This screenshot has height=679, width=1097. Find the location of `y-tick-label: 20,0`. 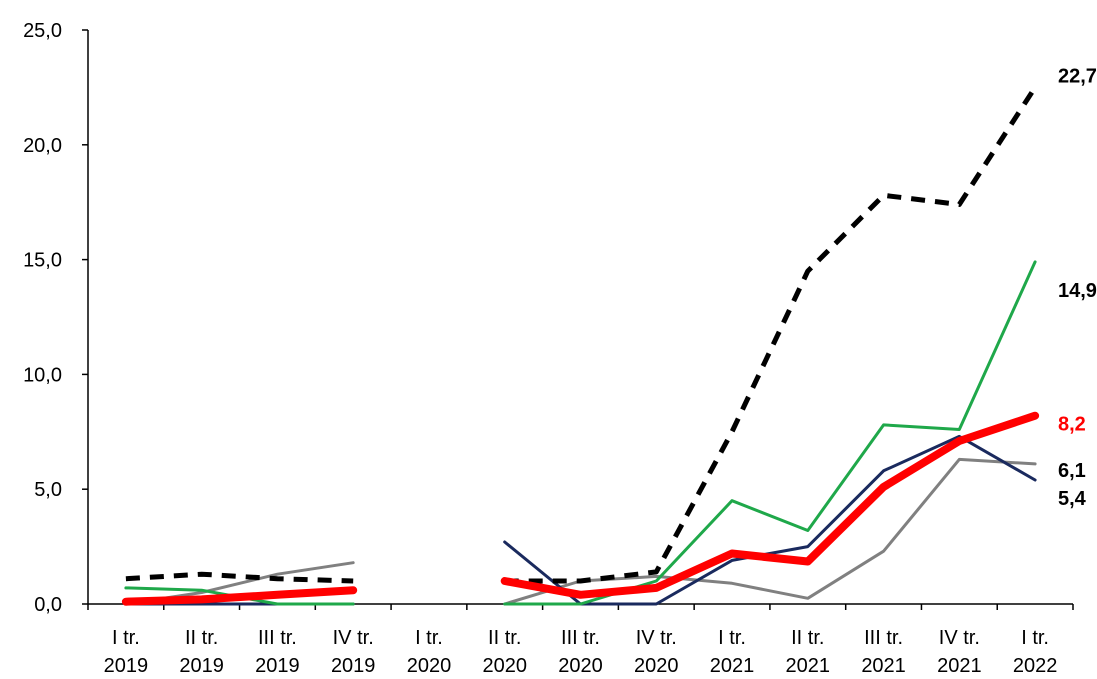

y-tick-label: 20,0 is located at coordinates (42, 146).